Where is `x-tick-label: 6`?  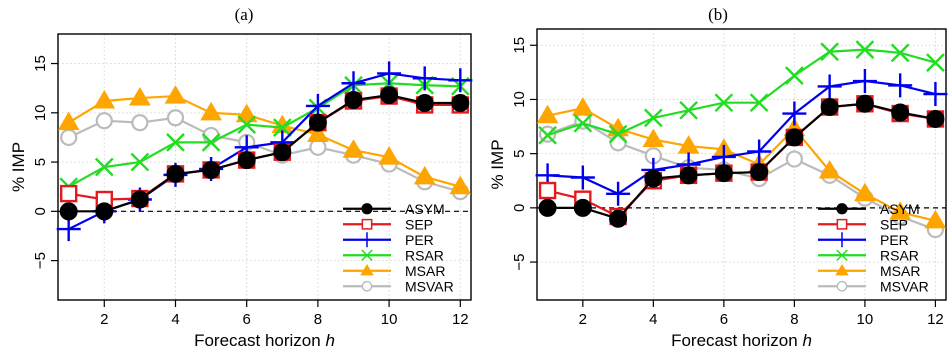
x-tick-label: 6 is located at coordinates (724, 319).